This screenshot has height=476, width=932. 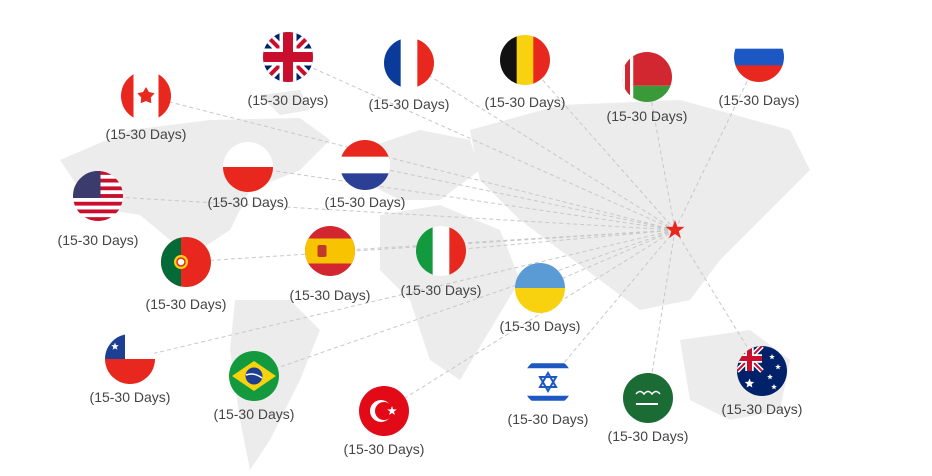 I want to click on italy-flag-icon, so click(x=441, y=251).